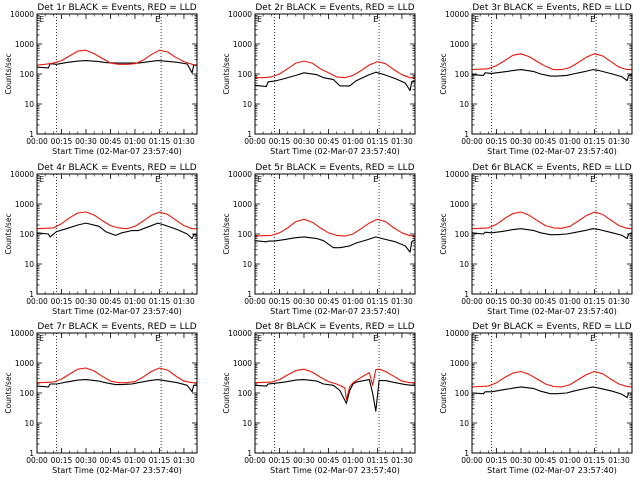 The width and height of the screenshot is (640, 480). I want to click on panel-title: Det 1r BLACK = Events, RED = LLD, so click(116, 8).